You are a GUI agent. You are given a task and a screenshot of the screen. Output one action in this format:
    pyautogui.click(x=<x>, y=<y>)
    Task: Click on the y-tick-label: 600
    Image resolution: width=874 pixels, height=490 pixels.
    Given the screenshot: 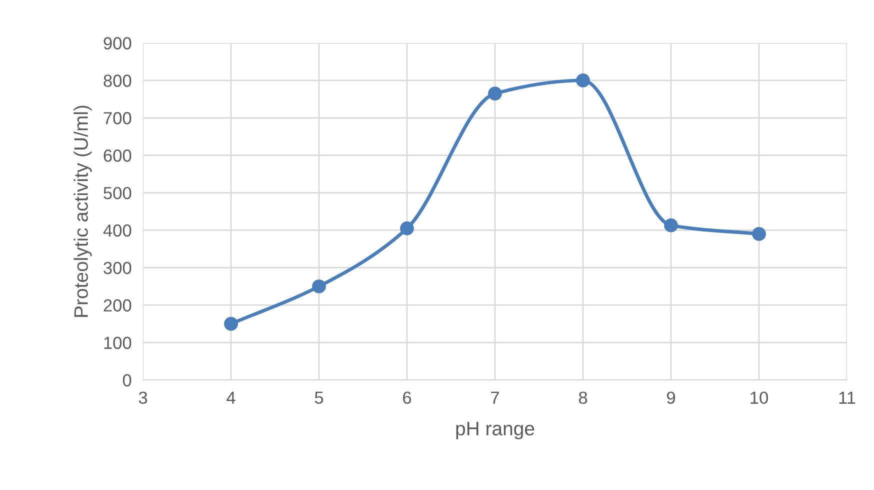 What is the action you would take?
    pyautogui.click(x=118, y=156)
    